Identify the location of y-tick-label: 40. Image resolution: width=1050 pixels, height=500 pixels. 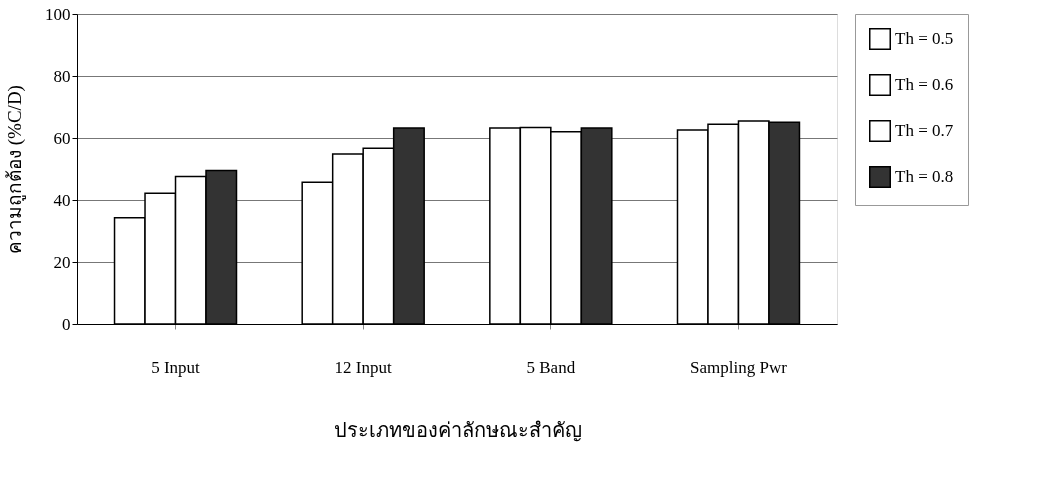
(62, 200).